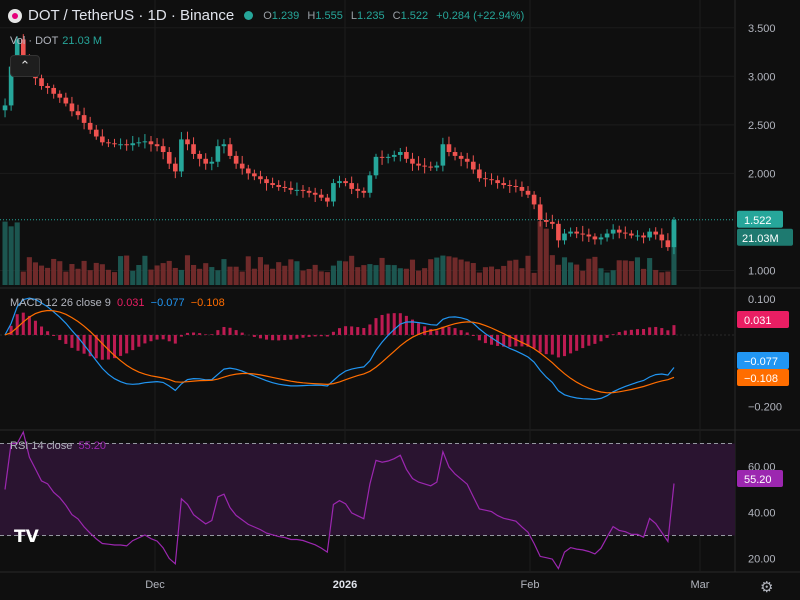  Describe the element at coordinates (762, 174) in the screenshot. I see `price-tick-label: 2.000` at that location.